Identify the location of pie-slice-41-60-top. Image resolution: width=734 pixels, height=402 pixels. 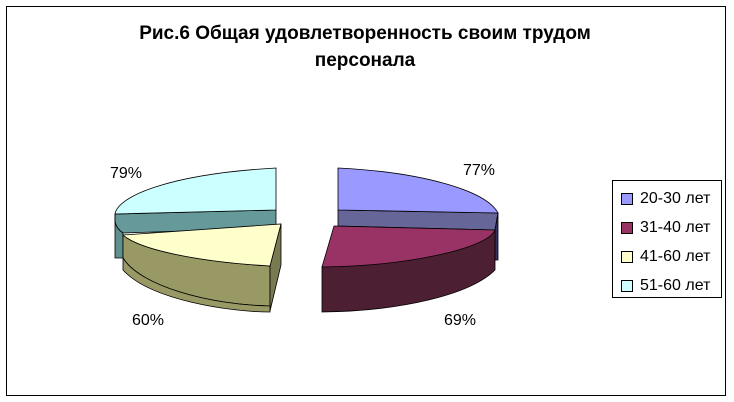
(202, 245).